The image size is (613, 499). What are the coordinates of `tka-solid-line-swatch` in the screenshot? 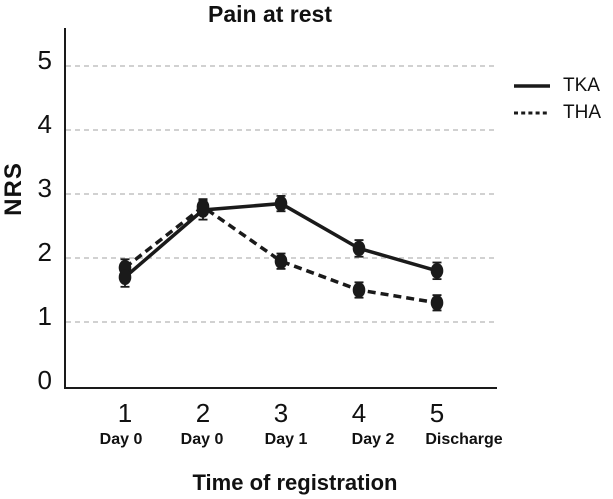 It's located at (532, 85).